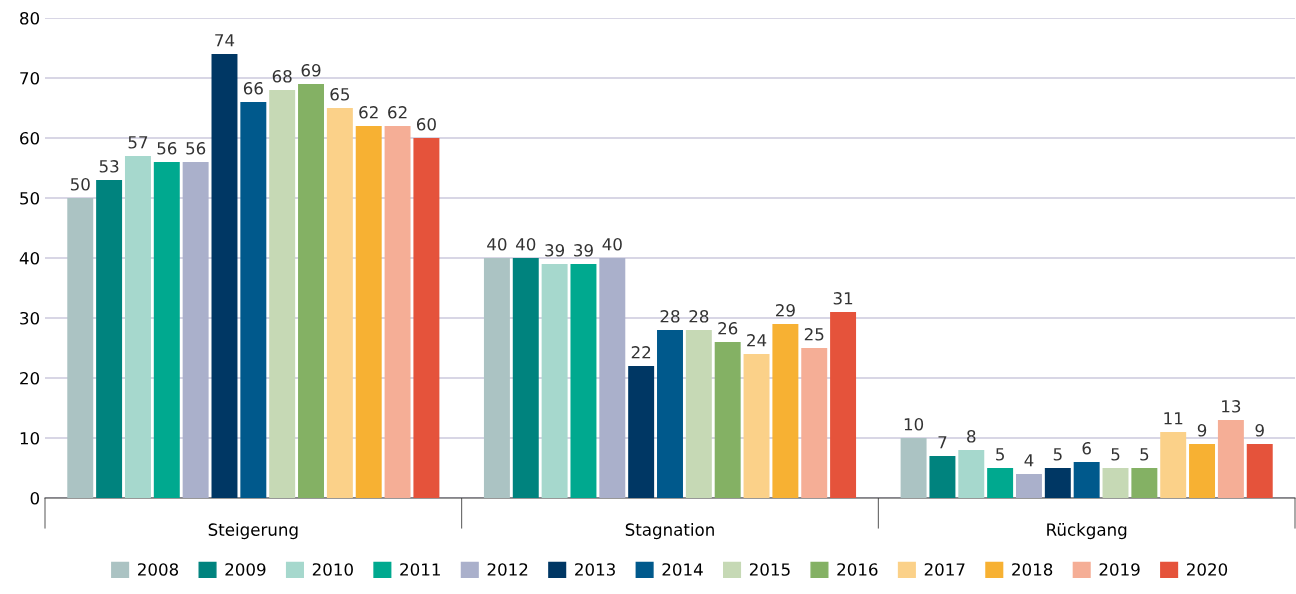 The width and height of the screenshot is (1296, 594). Describe the element at coordinates (682, 569) in the screenshot. I see `legend-label: 2014` at that location.